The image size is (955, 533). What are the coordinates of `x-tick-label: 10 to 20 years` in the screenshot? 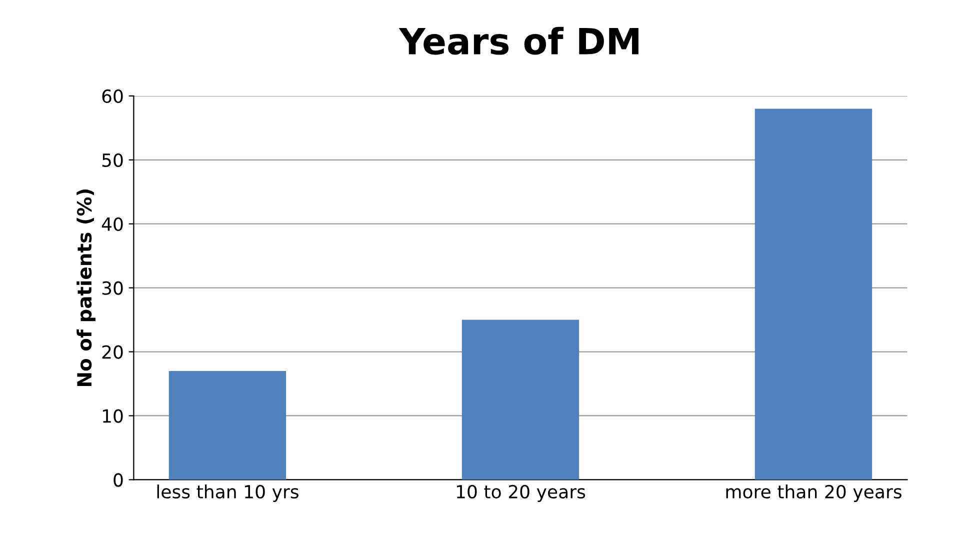 It's located at (521, 493).